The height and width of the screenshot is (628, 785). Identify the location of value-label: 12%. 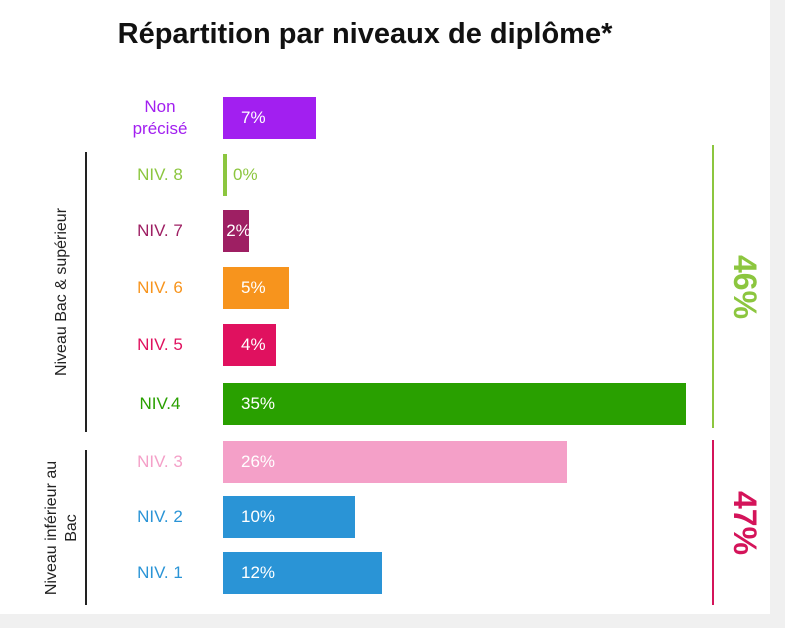
(258, 572).